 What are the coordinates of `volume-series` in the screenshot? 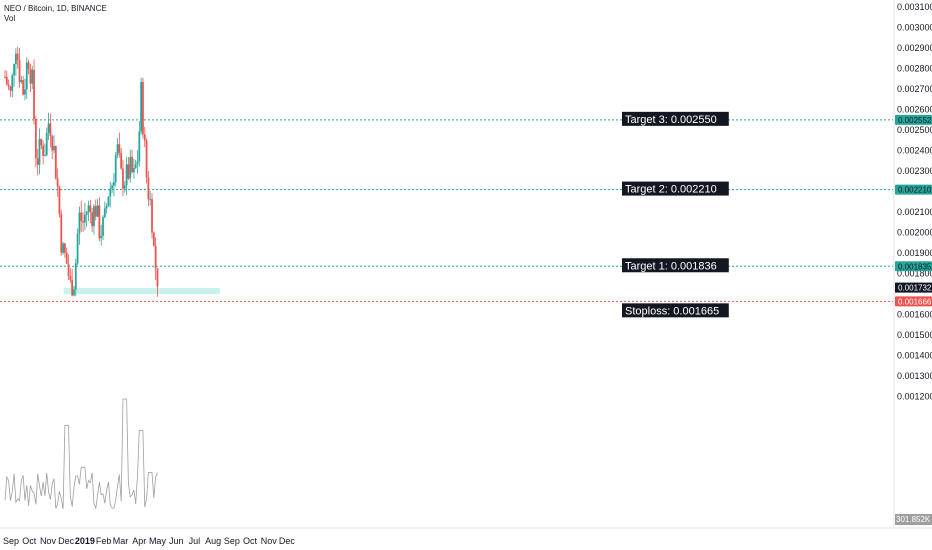 It's located at (81, 454).